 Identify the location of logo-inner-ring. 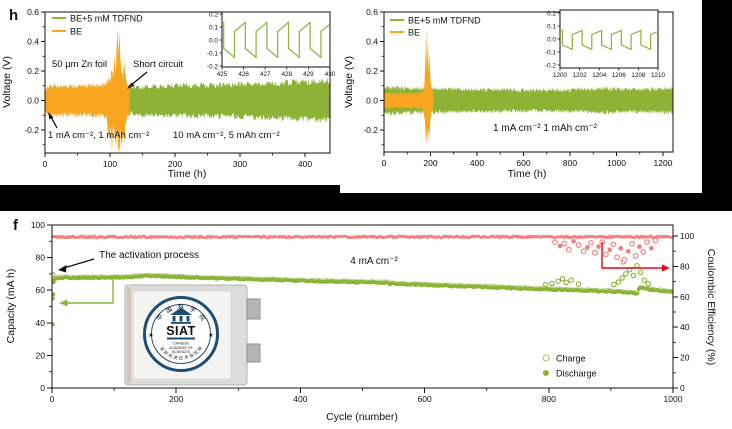
(181, 334).